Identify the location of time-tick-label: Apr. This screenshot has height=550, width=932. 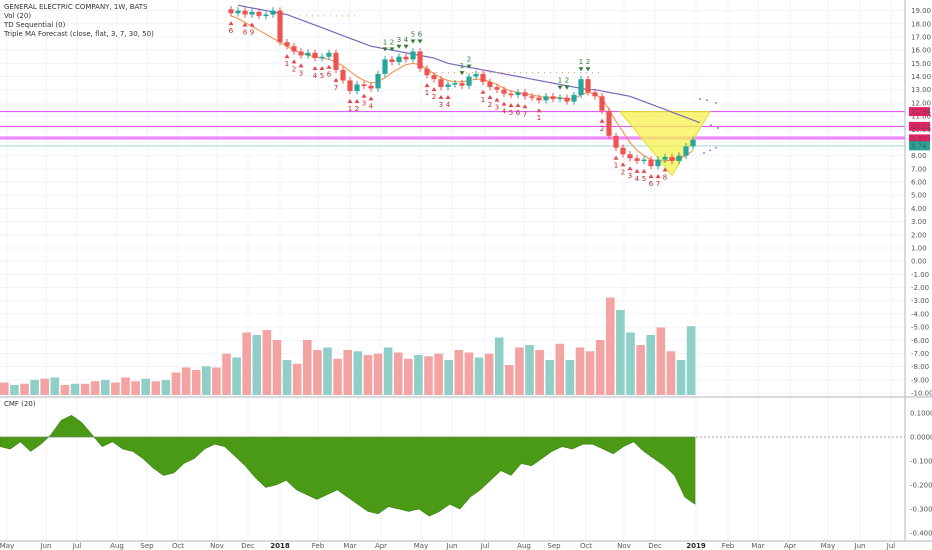
(790, 546).